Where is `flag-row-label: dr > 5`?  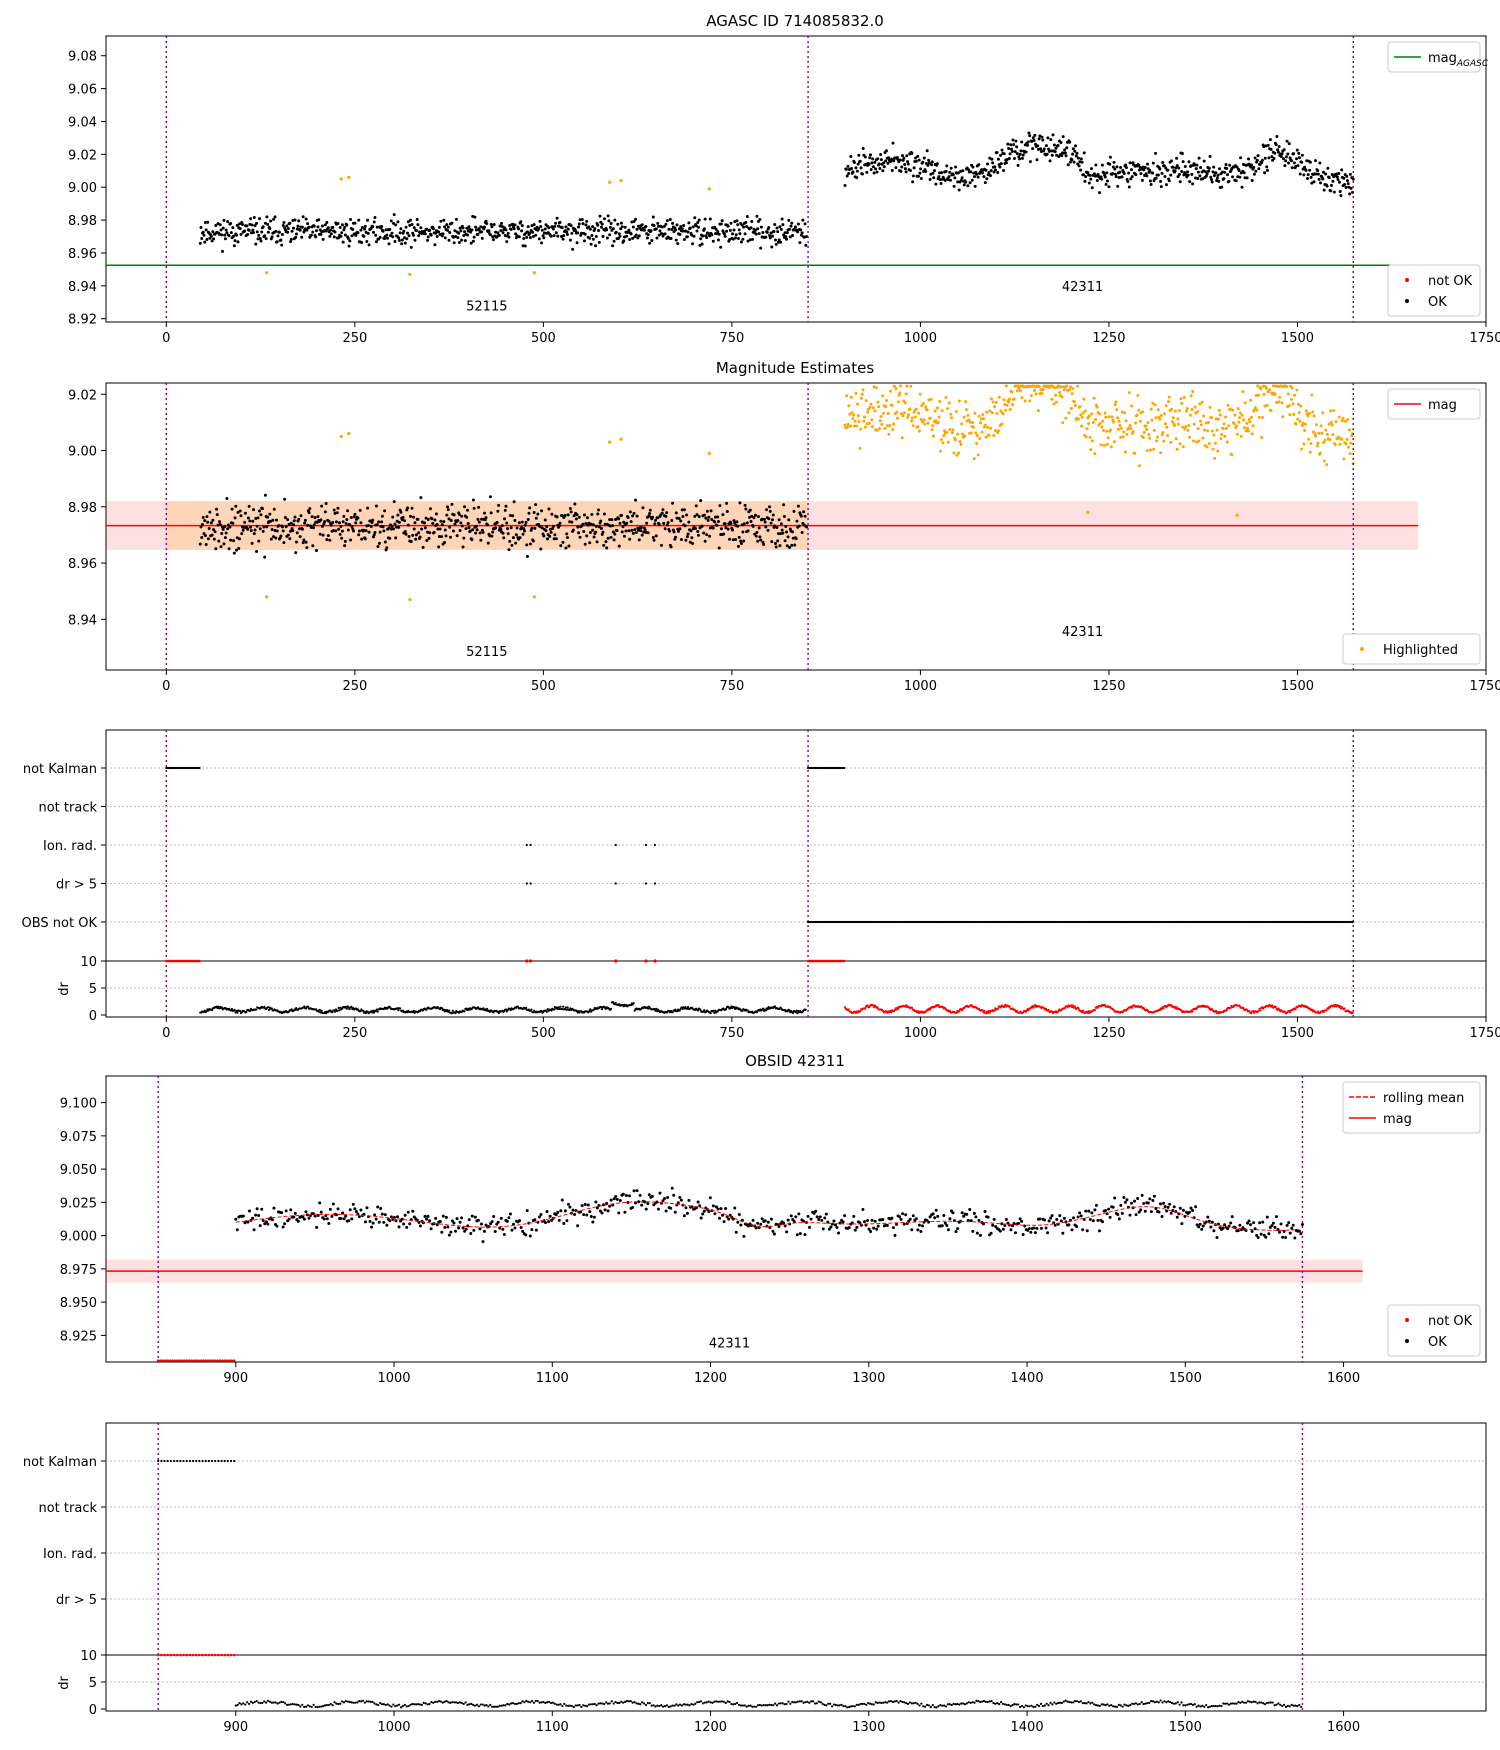
flag-row-label: dr > 5 is located at coordinates (76, 885).